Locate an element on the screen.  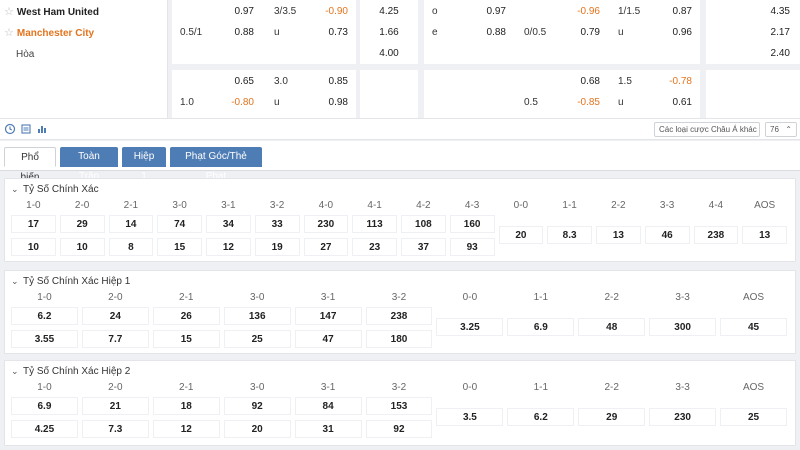
away-score-odds: 3.55 is located at coordinates (44, 339).